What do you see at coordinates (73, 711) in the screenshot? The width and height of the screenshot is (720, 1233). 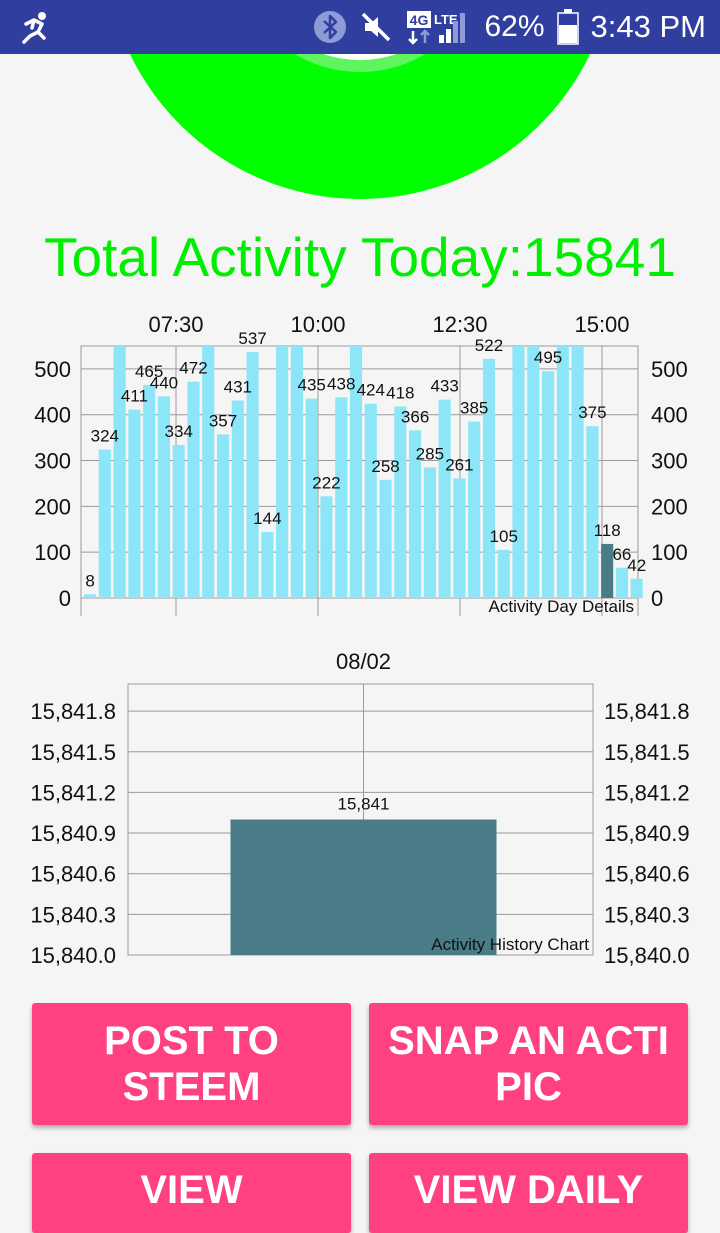 I see `y-tick-label-left: 15,841.8` at bounding box center [73, 711].